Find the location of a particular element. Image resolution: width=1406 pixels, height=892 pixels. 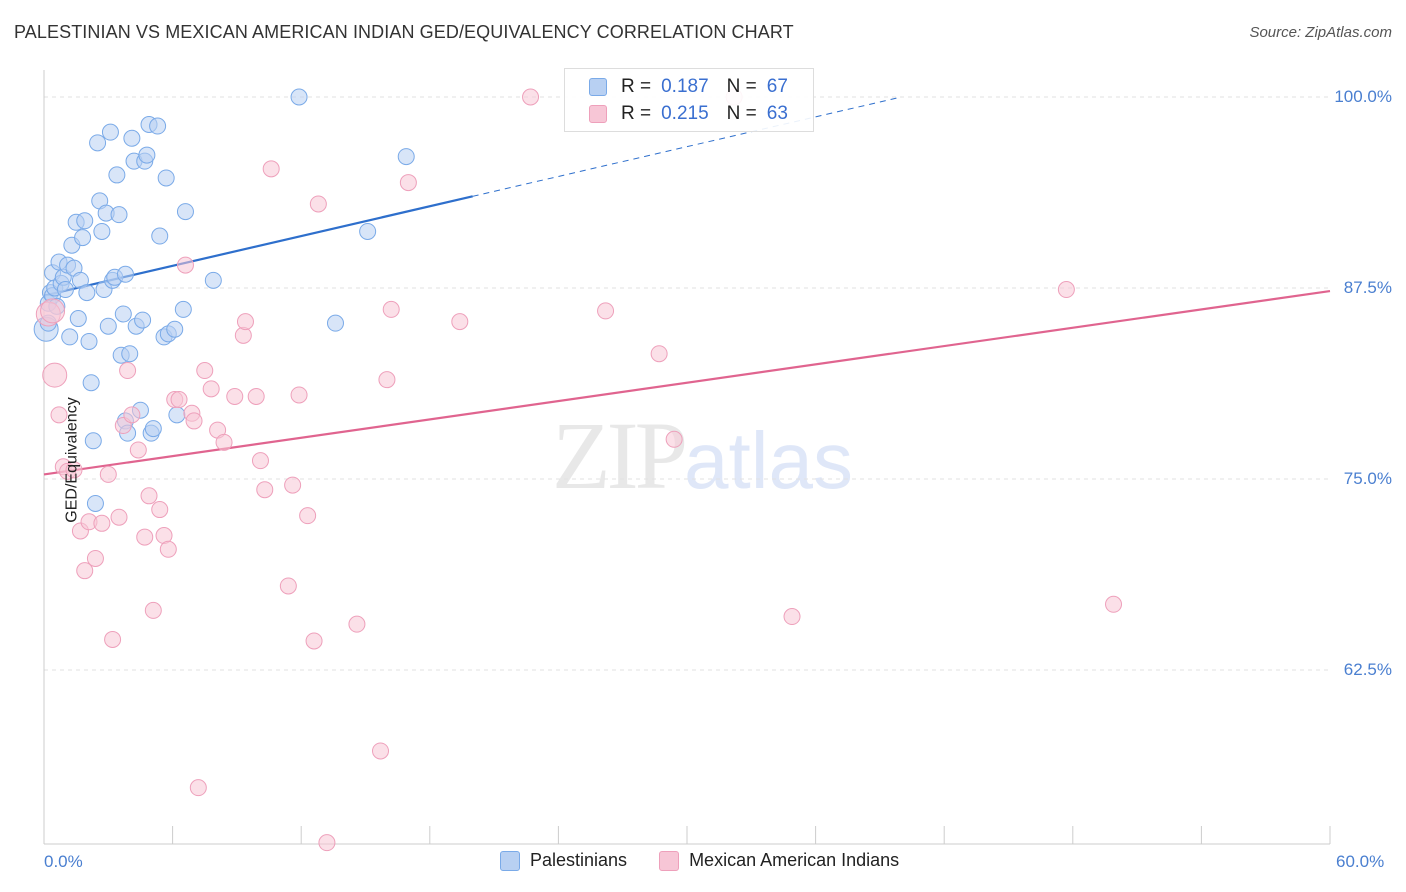

legend-row-palestinians: R = 0.187 N = 67 is located at coordinates (697, 87).